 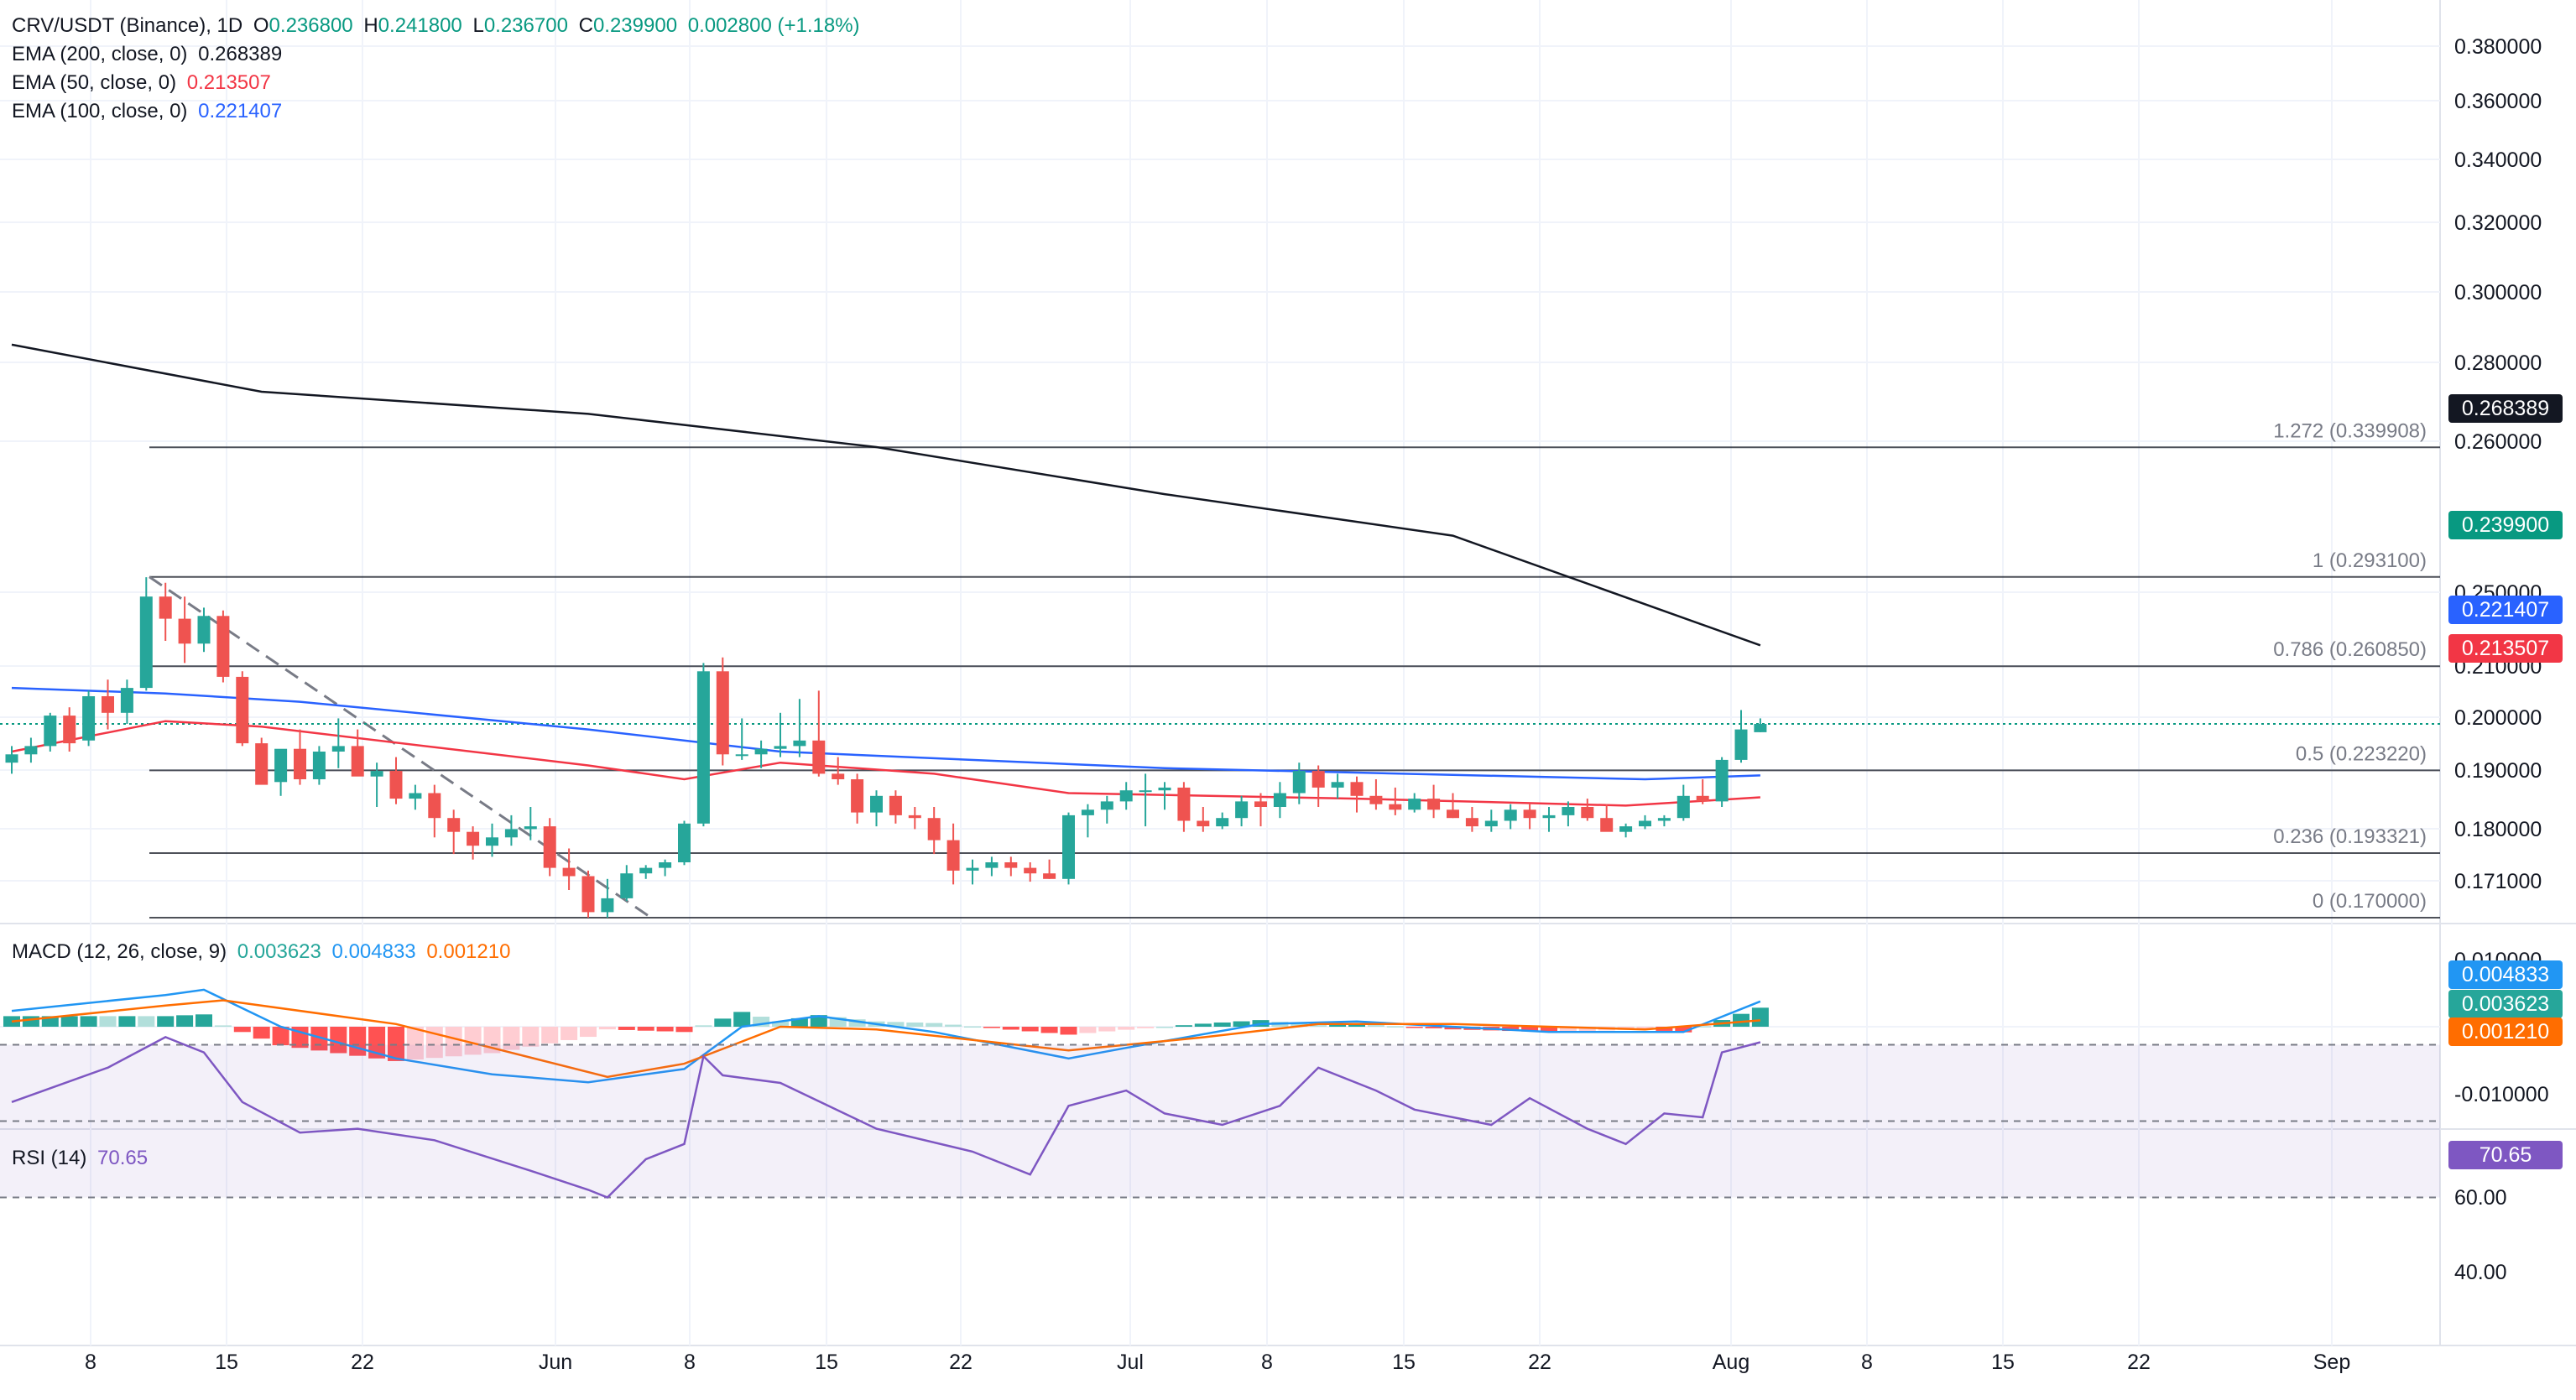 I want to click on macd-pane, so click(x=1220, y=1036).